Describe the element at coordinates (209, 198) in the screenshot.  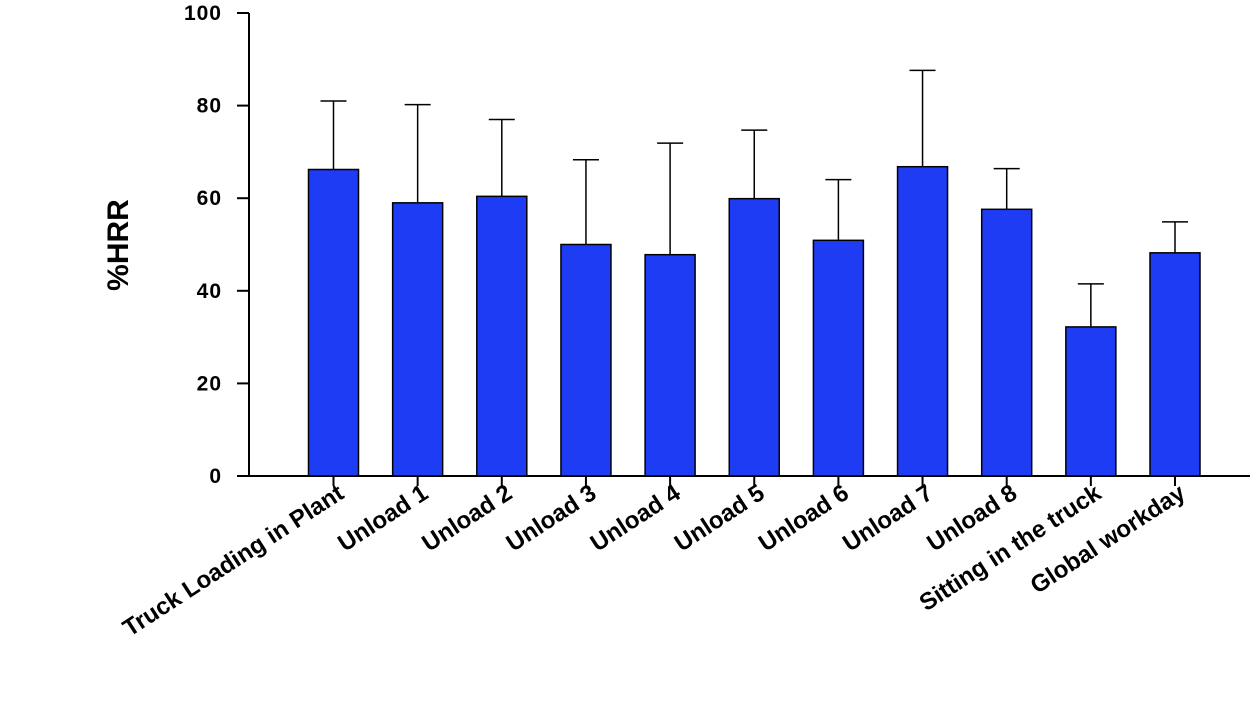
I see `y-tick-label: 60` at that location.